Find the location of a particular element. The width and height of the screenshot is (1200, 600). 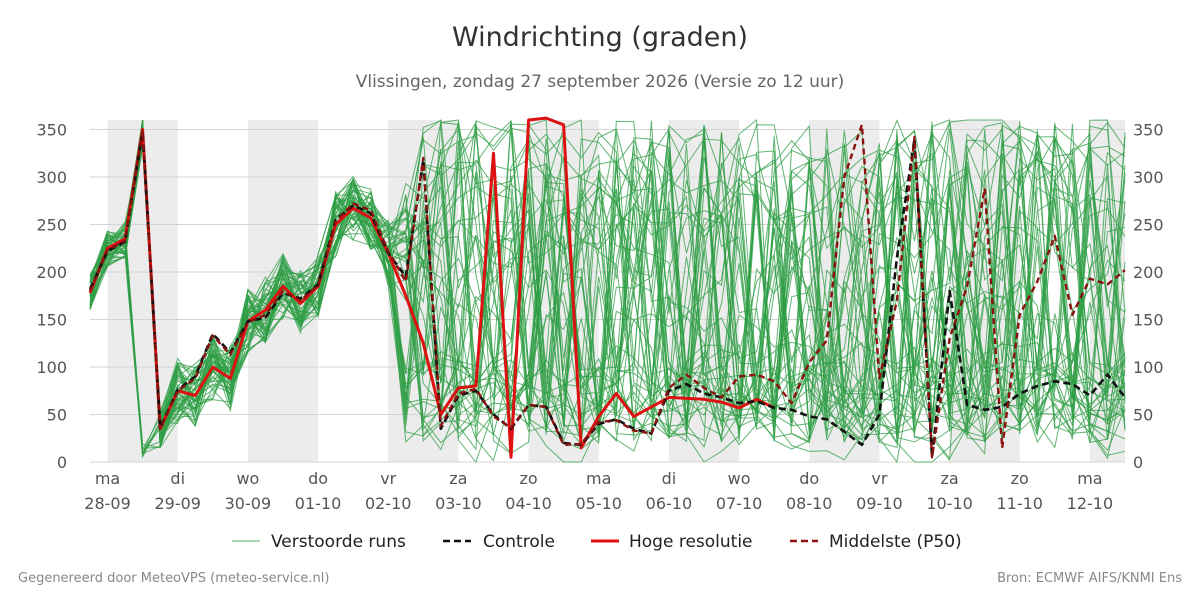

y-tick-label-right: 200 is located at coordinates (1148, 272).